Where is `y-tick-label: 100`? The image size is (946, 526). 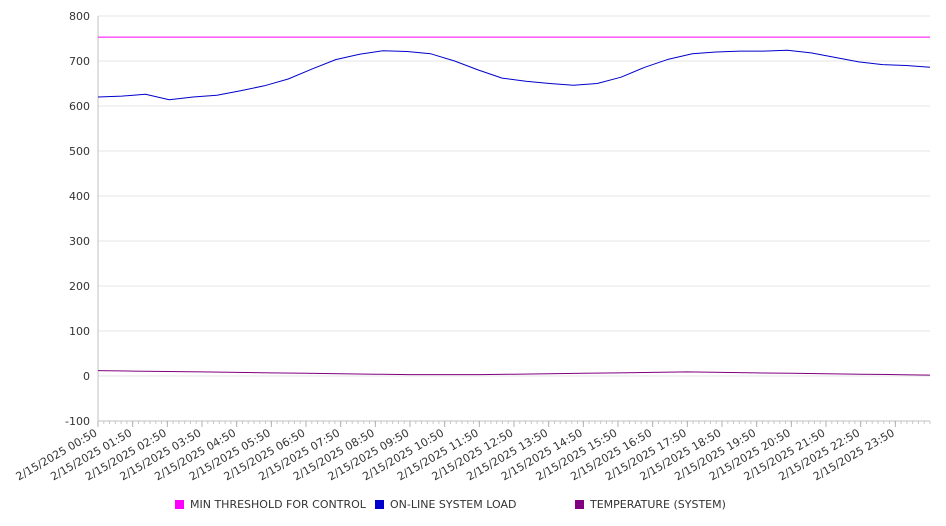
y-tick-label: 100 is located at coordinates (79, 331).